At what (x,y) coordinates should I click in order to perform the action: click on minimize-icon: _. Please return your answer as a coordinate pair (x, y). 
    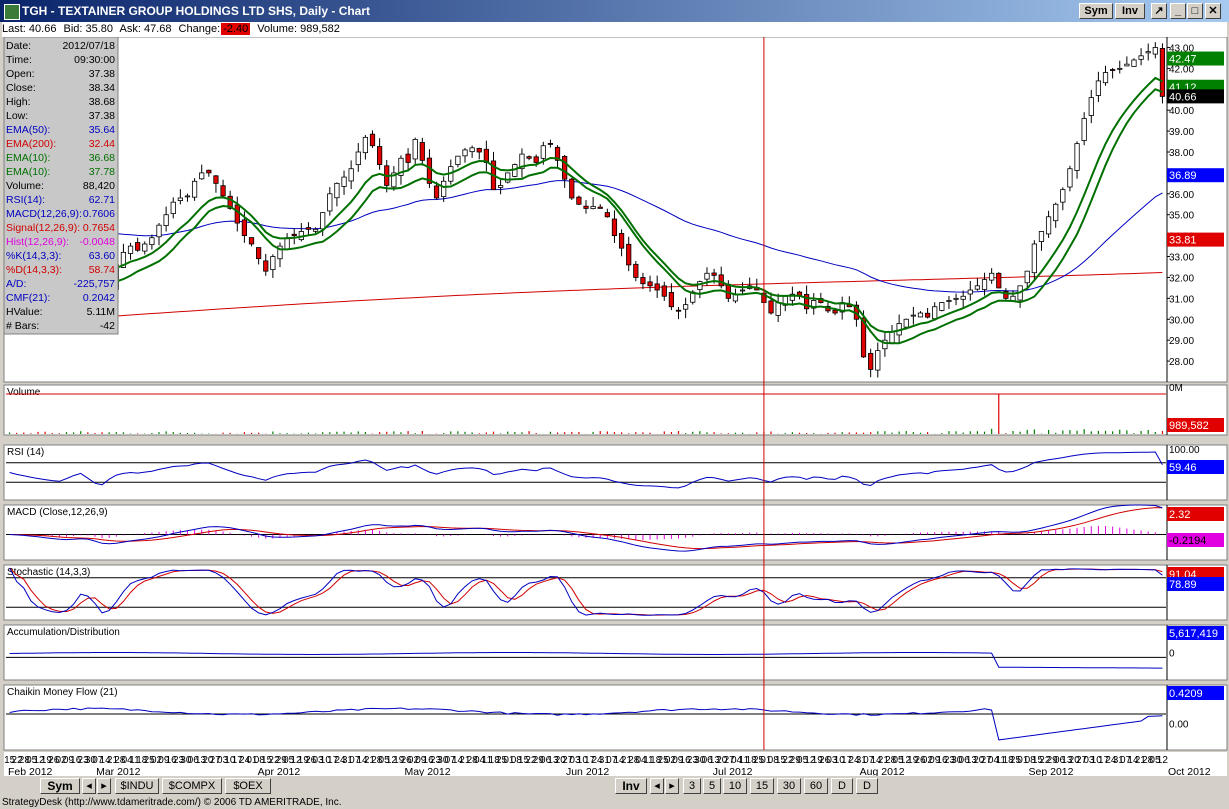
    Looking at the image, I should click on (1178, 11).